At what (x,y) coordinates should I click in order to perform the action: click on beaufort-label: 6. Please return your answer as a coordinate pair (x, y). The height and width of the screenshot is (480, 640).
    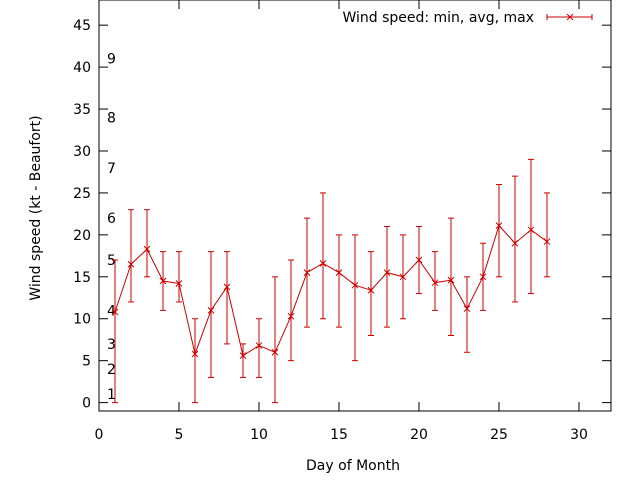
    Looking at the image, I should click on (111, 219).